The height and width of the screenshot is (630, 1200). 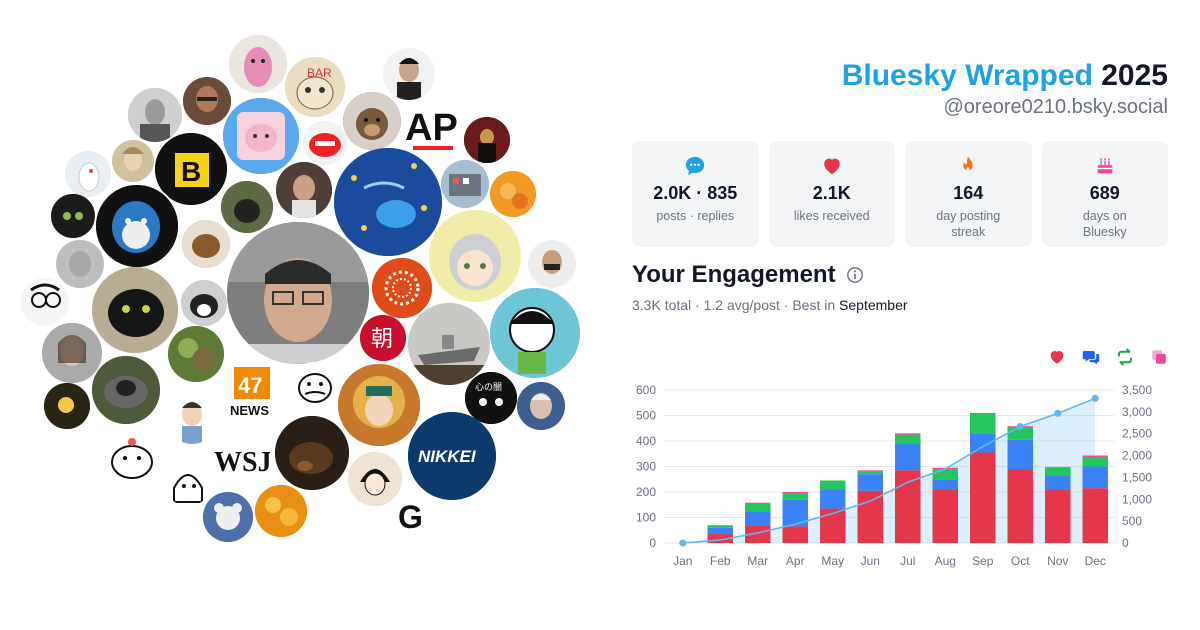 I want to click on svg-text: 朝, so click(x=382, y=339).